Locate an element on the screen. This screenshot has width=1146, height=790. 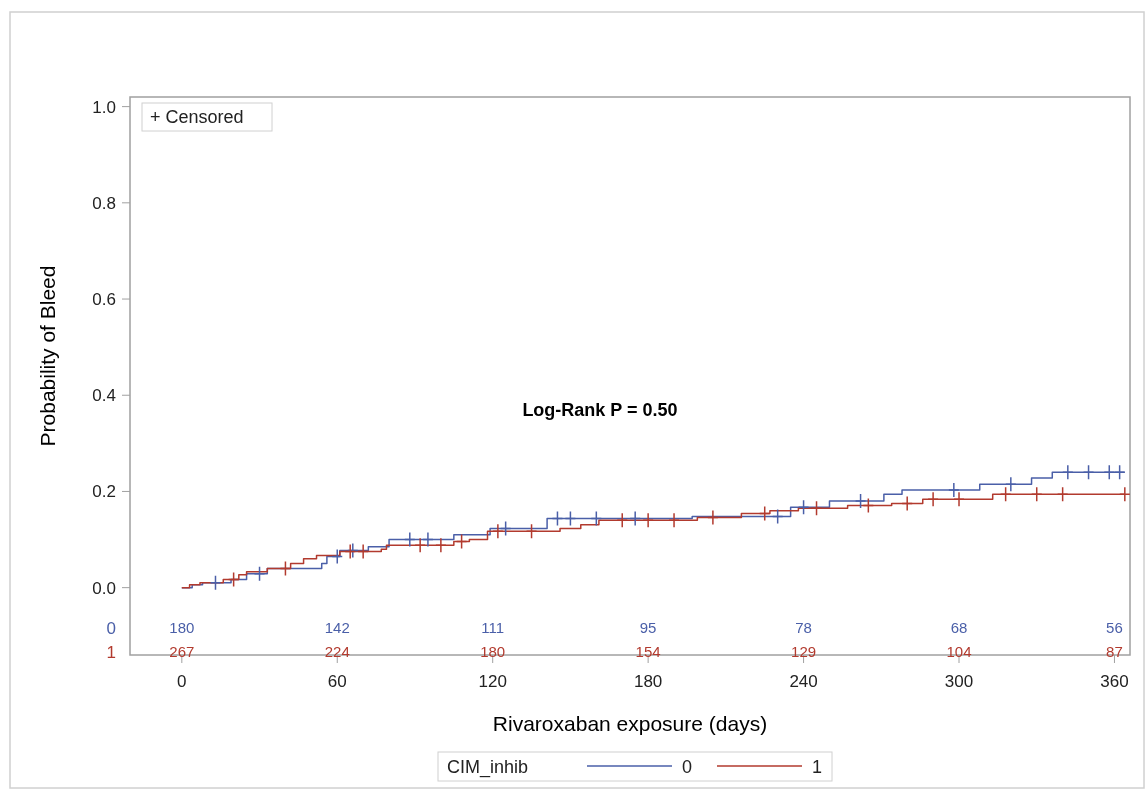
annotation: Log-Rank P = 0.50 is located at coordinates (600, 410).